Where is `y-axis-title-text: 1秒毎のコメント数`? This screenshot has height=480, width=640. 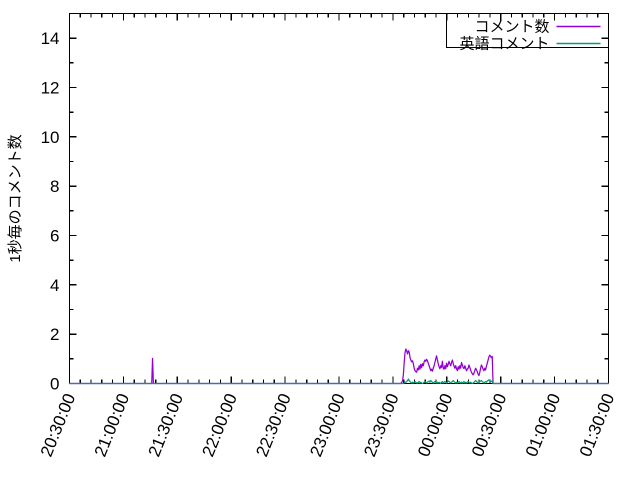 y-axis-title-text: 1秒毎のコメント数 is located at coordinates (15, 198).